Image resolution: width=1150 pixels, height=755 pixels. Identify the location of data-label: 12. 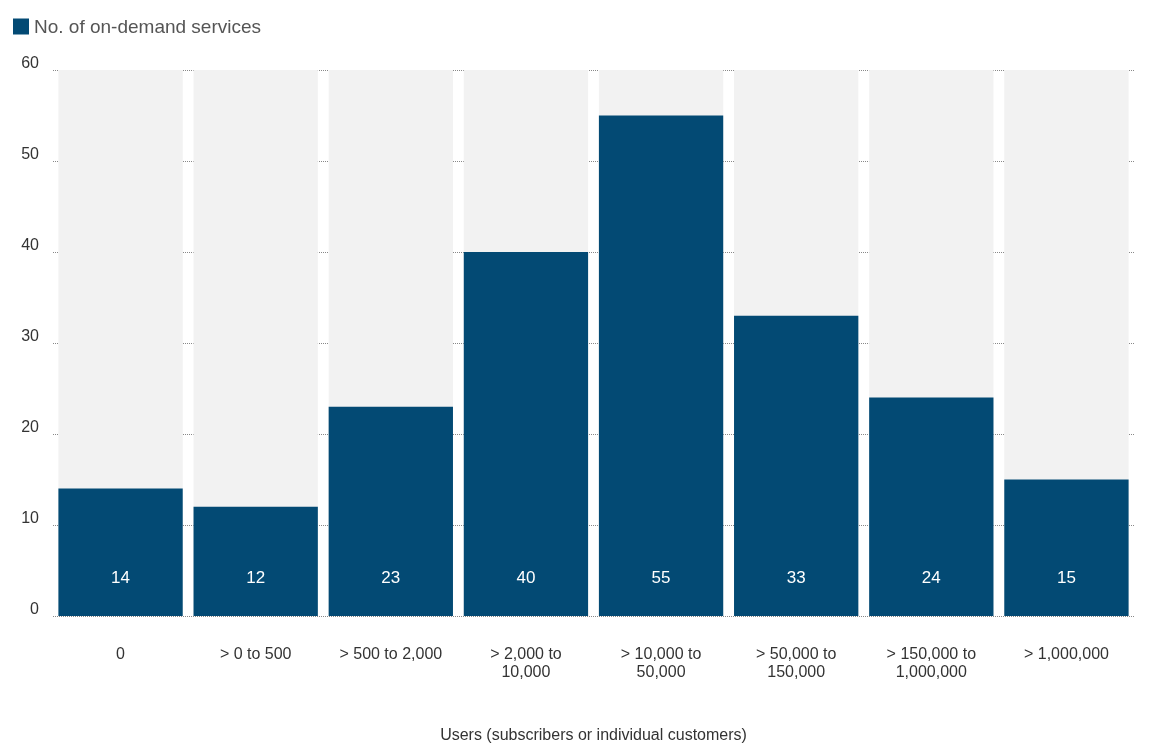
(256, 577).